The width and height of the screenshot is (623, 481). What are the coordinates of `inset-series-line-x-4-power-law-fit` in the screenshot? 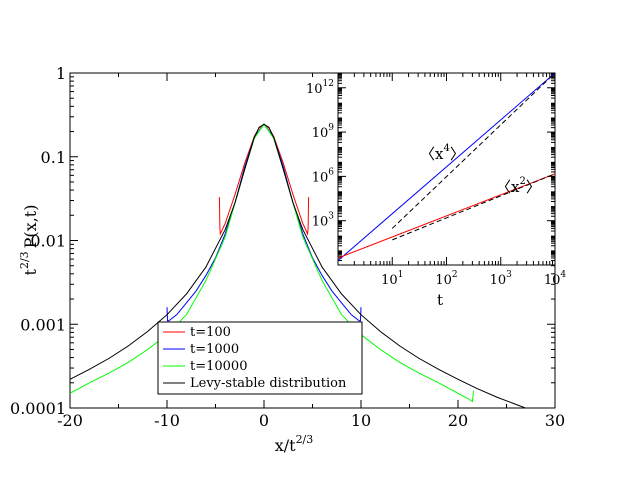 It's located at (473, 151).